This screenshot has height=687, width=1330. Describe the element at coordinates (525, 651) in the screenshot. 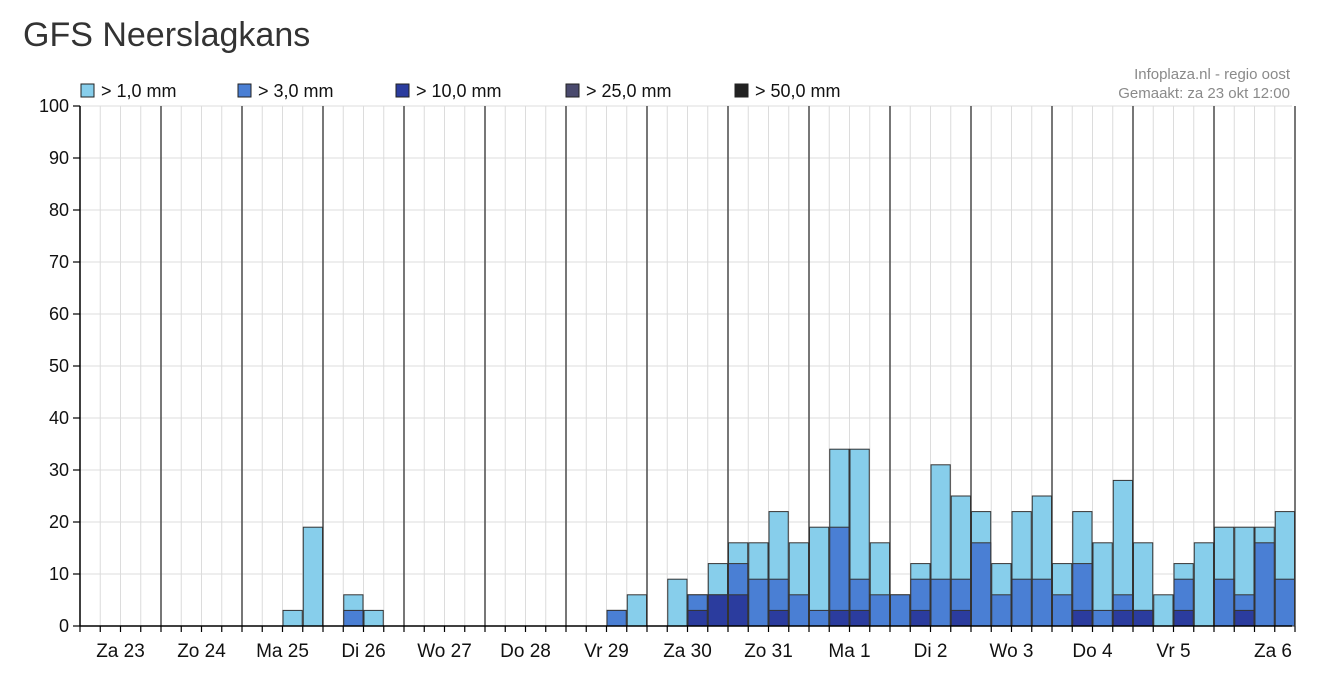

I see `x-tick-label: Do 28` at that location.